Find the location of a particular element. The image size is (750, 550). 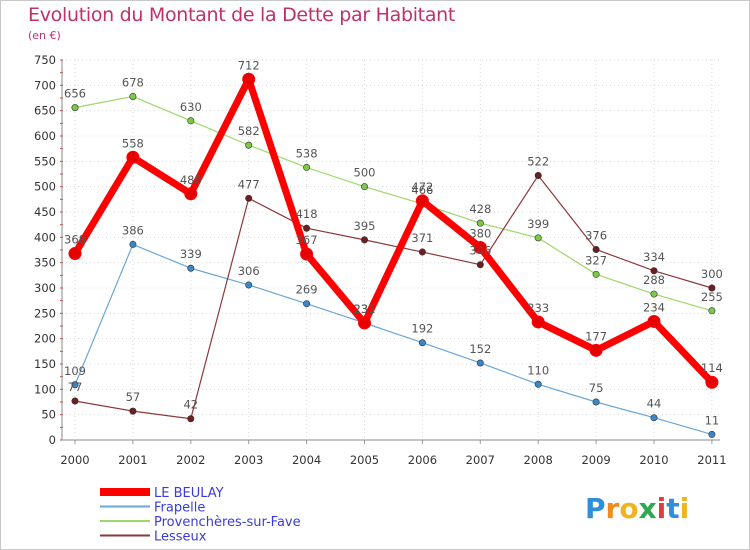

data-label-provench-res-sur-fave: 399 is located at coordinates (538, 224).